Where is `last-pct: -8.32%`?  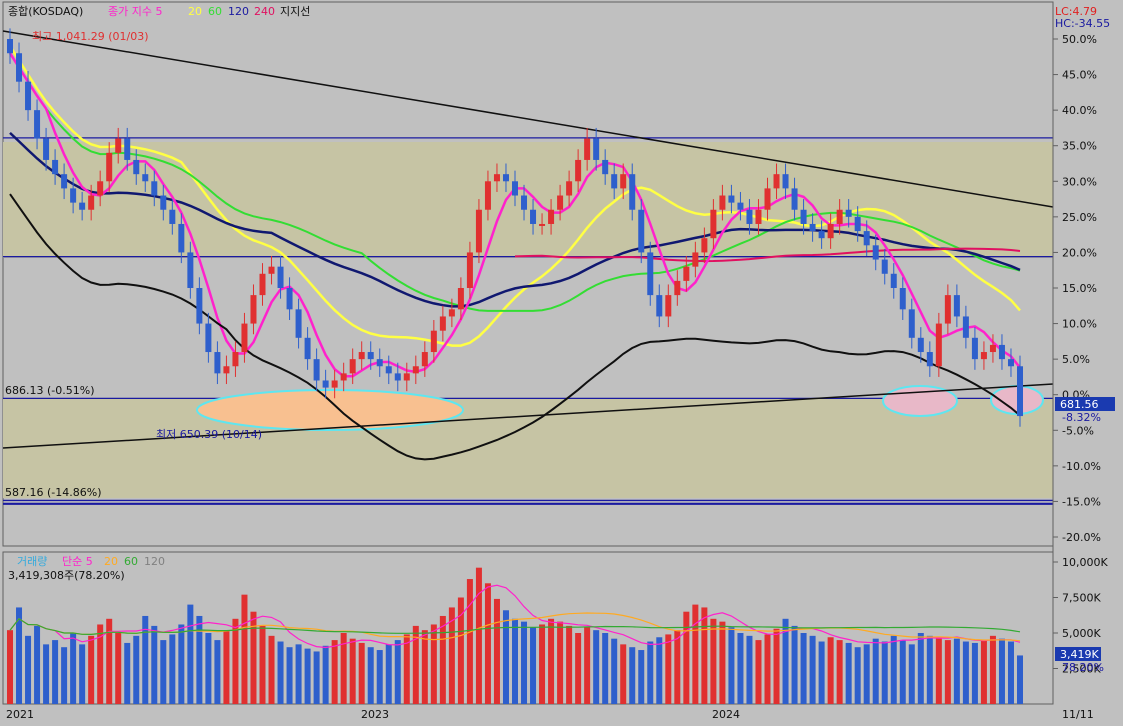 last-pct: -8.32% is located at coordinates (1081, 417).